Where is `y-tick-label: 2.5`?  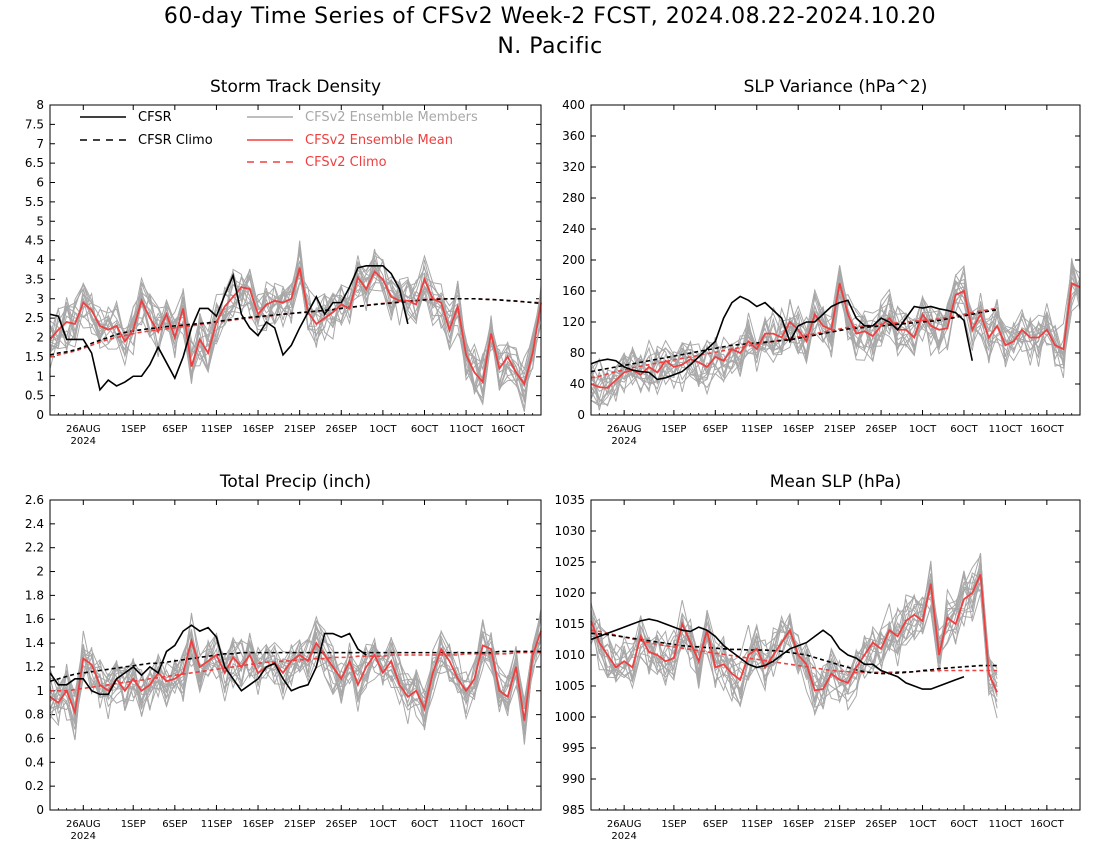 y-tick-label: 2.5 is located at coordinates (34, 318).